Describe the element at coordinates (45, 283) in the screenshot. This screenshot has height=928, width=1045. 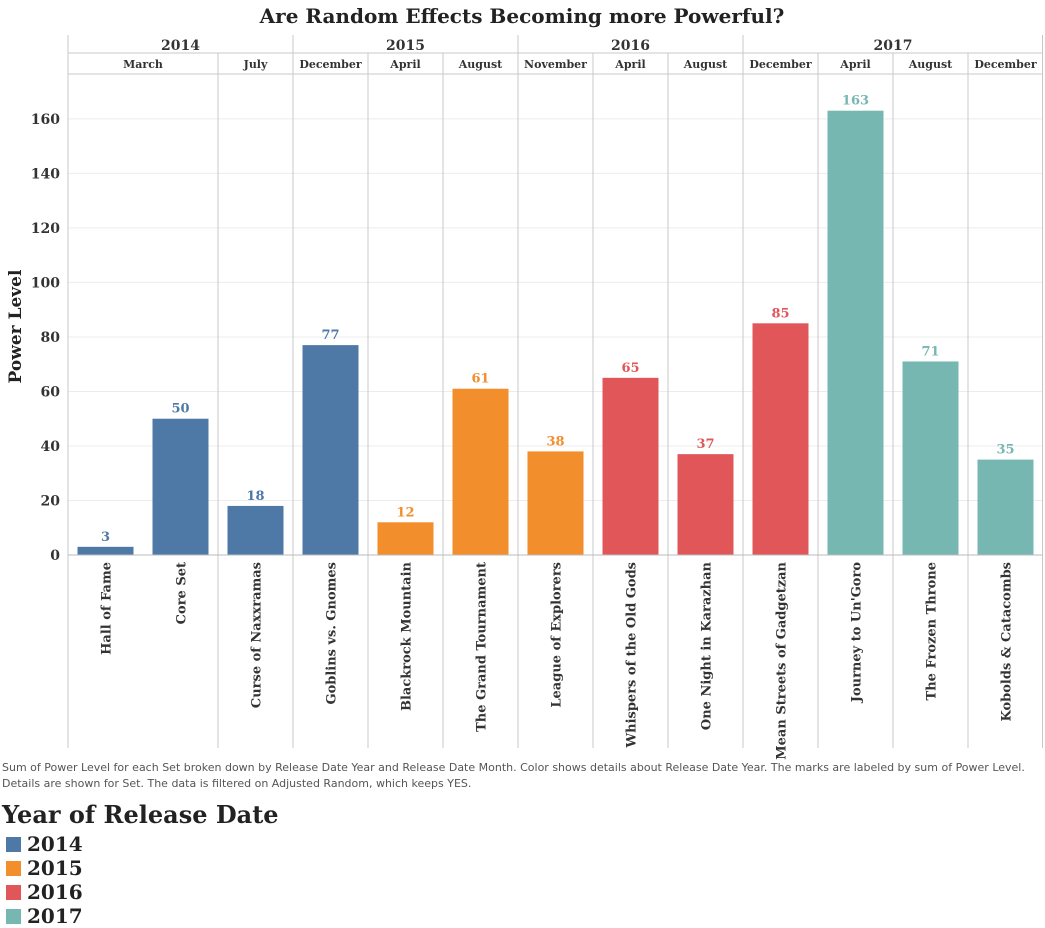
I see `y-tick-label: 100` at that location.